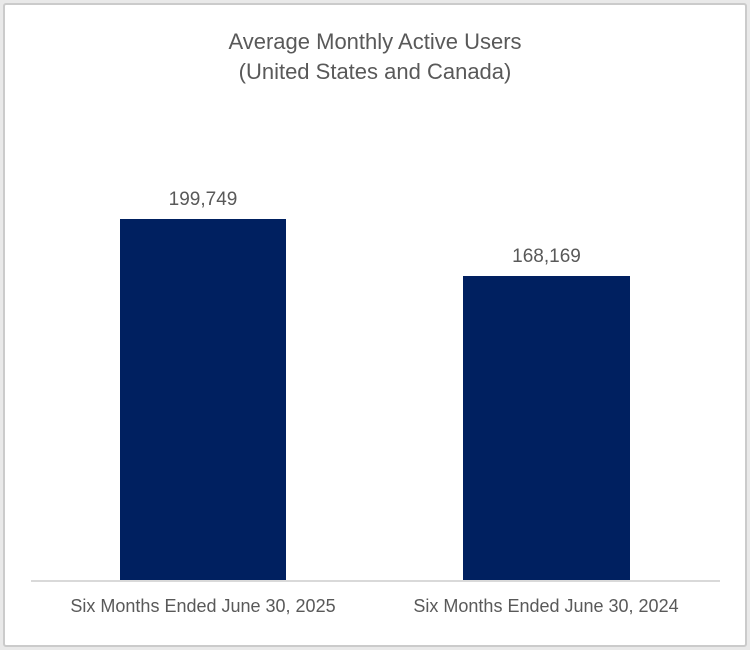  I want to click on bar-group-2024: 168,169, so click(546, 413).